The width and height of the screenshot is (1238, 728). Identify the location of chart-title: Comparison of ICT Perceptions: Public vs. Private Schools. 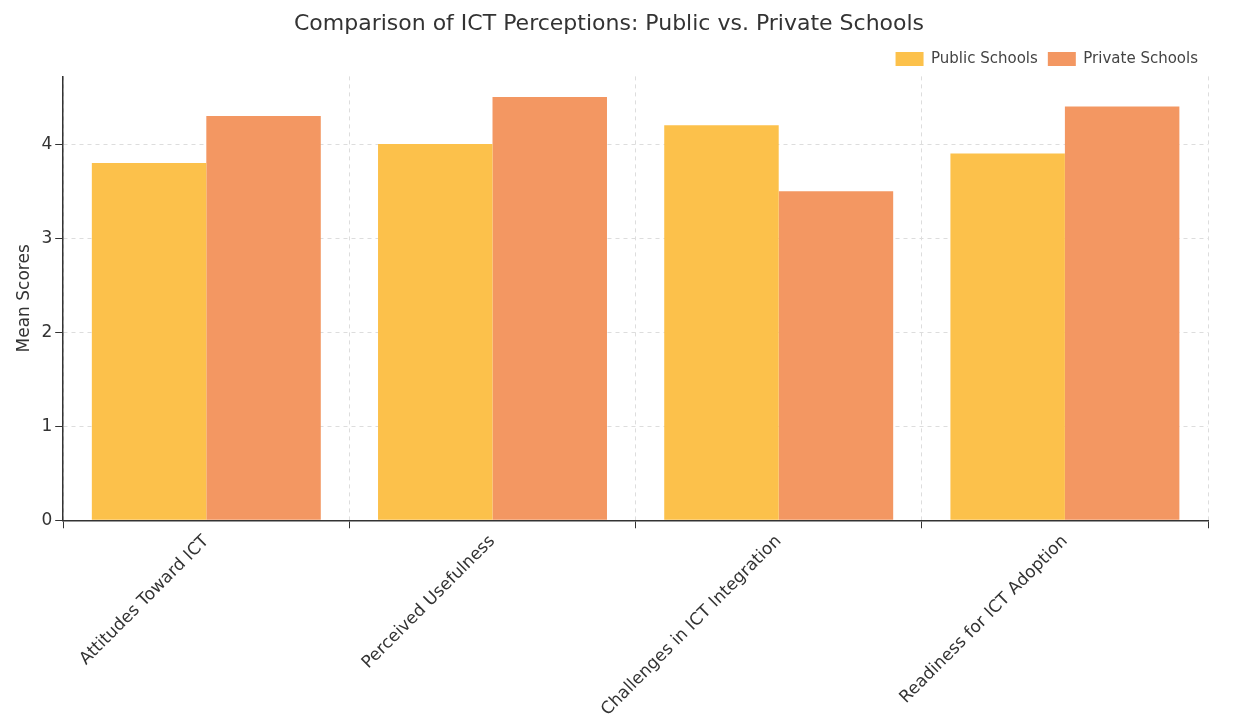
(609, 22).